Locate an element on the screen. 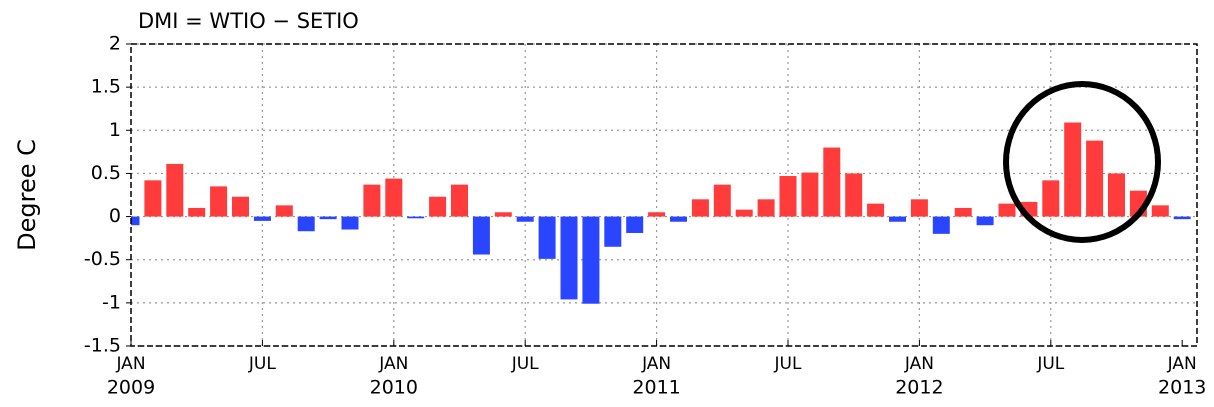 The width and height of the screenshot is (1214, 407). y-tick-label: 1.5 is located at coordinates (106, 87).